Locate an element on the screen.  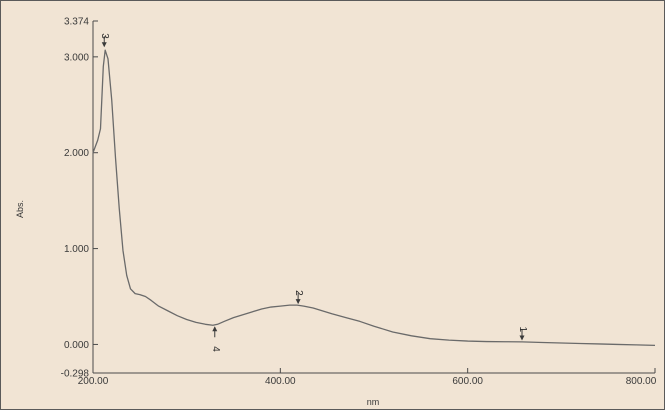
peak-label: 1 is located at coordinates (522, 330).